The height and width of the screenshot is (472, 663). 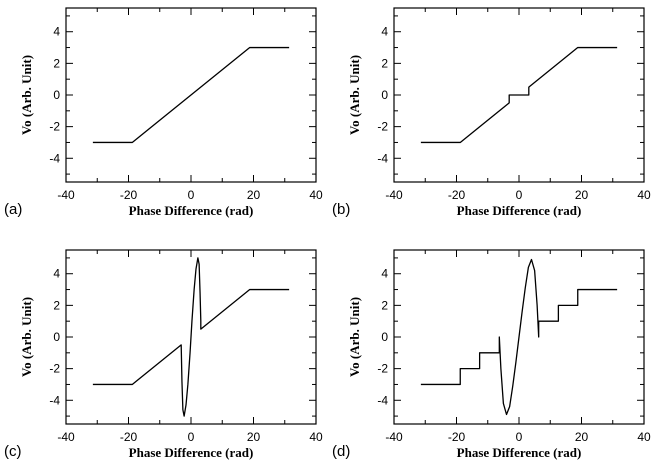 I want to click on panel-label: (a), so click(x=13, y=209).